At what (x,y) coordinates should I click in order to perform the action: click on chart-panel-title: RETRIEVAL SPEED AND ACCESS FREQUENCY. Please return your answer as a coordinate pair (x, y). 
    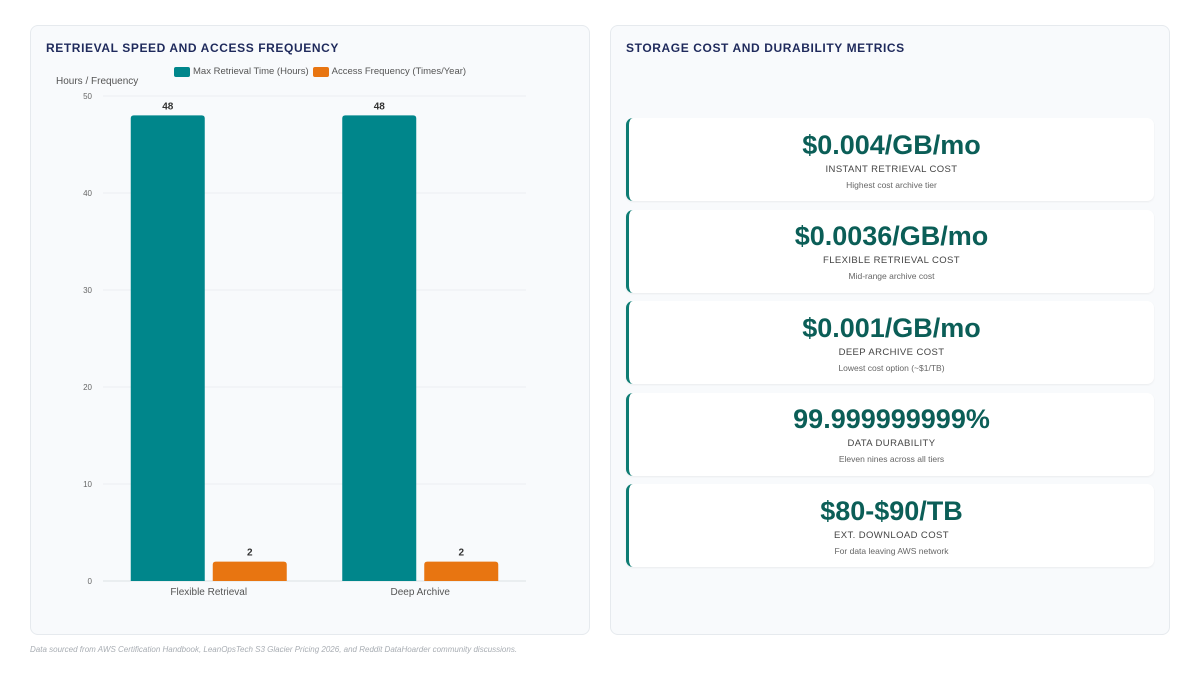
    Looking at the image, I should click on (192, 48).